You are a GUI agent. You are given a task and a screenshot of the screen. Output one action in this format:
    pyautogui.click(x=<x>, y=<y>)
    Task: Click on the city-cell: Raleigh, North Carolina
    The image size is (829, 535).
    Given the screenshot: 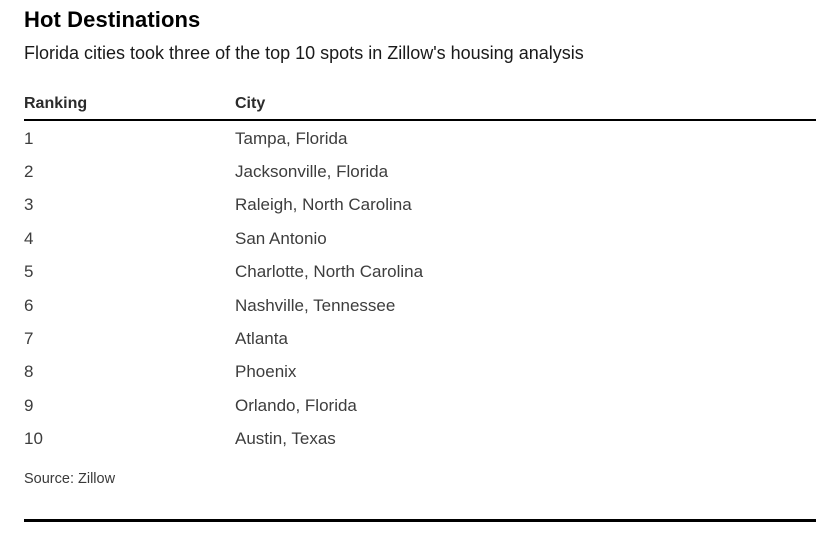 What is the action you would take?
    pyautogui.click(x=323, y=205)
    